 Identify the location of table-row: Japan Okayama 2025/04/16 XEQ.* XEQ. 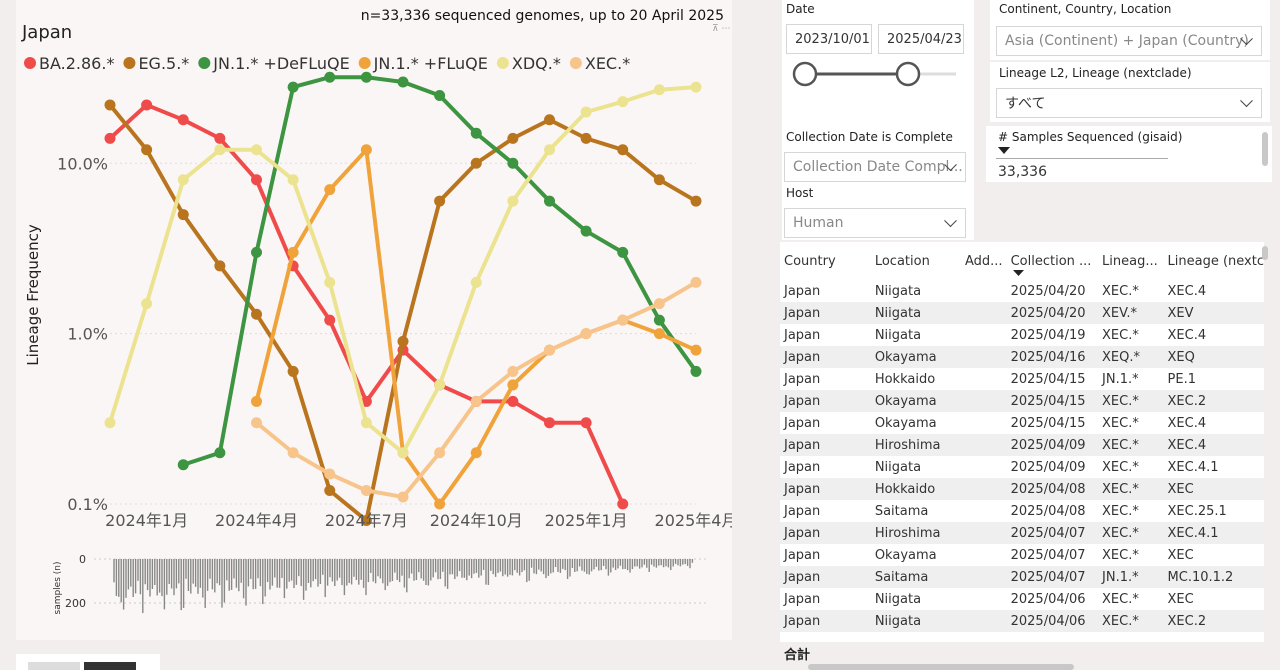
(1022, 357).